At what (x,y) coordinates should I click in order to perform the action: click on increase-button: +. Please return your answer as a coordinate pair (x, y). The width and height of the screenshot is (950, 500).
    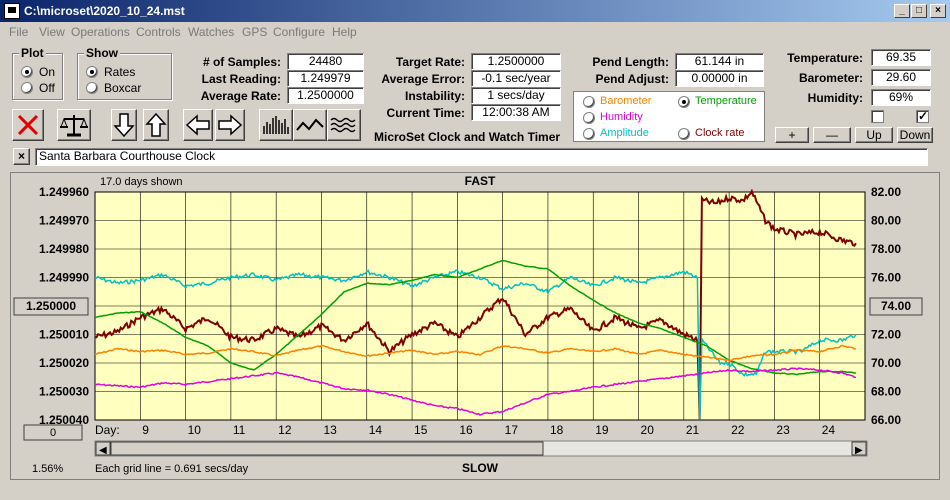
    Looking at the image, I should click on (792, 135).